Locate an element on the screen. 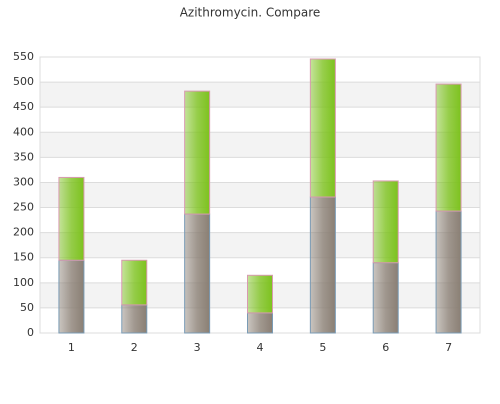 The height and width of the screenshot is (404, 500). chart-title: Azithromycin. Compare is located at coordinates (250, 13).